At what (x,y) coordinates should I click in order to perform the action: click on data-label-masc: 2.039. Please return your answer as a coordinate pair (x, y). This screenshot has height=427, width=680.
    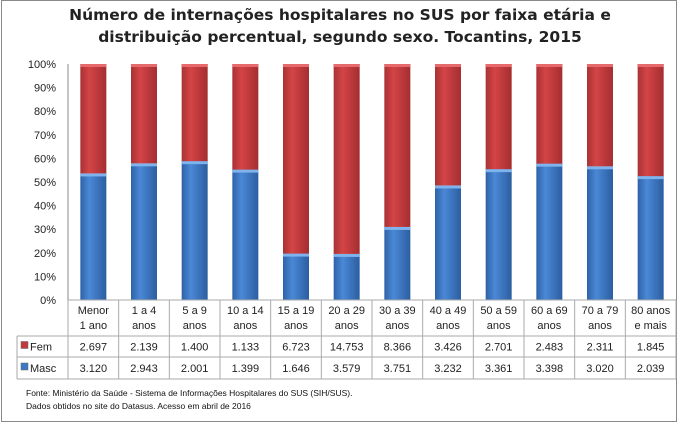
    Looking at the image, I should click on (651, 369).